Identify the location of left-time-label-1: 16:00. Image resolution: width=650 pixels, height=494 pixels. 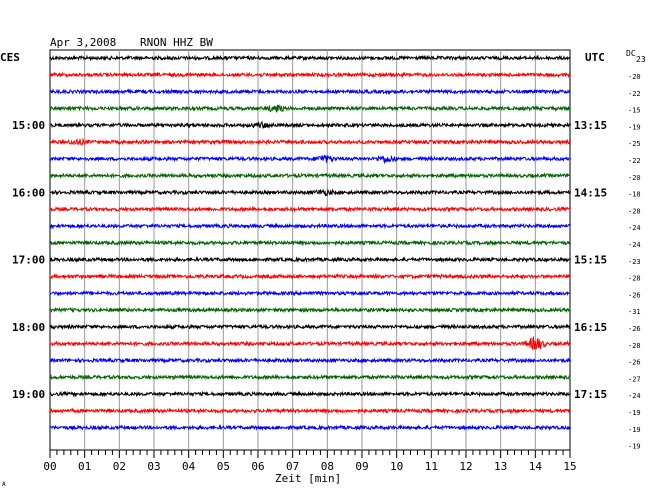
(28, 192).